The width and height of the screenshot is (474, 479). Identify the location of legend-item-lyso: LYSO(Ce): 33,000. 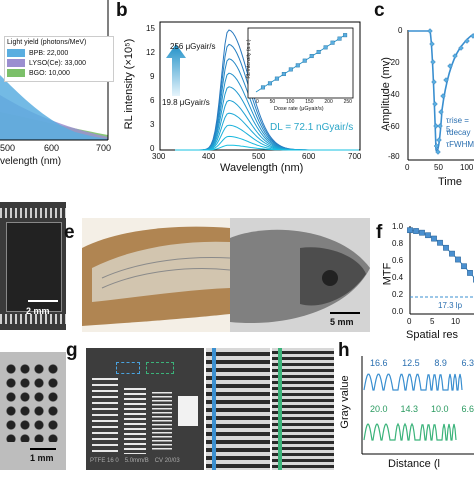
(59, 63).